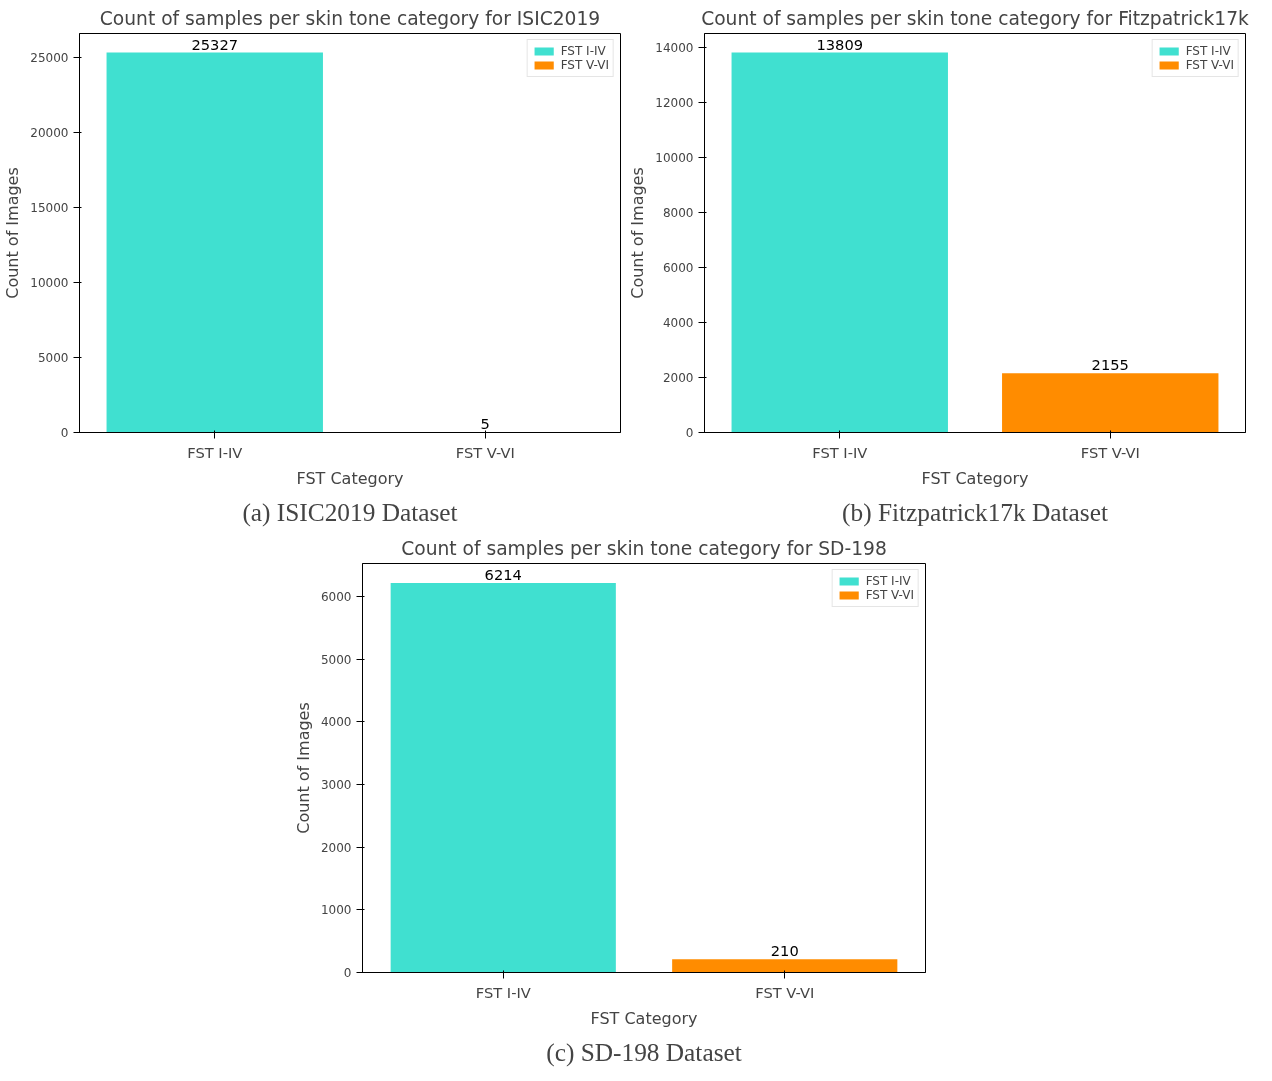  Describe the element at coordinates (975, 512) in the screenshot. I see `text: (b) Fitzpatrick17k Dataset` at that location.